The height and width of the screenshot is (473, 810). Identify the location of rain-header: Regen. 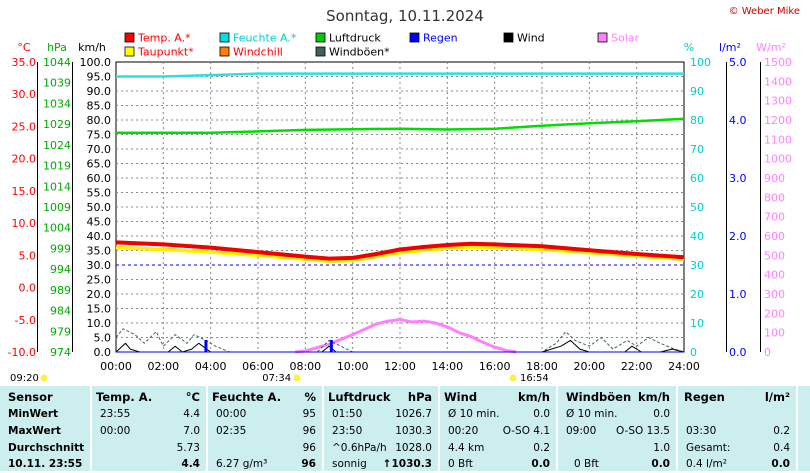
(704, 397).